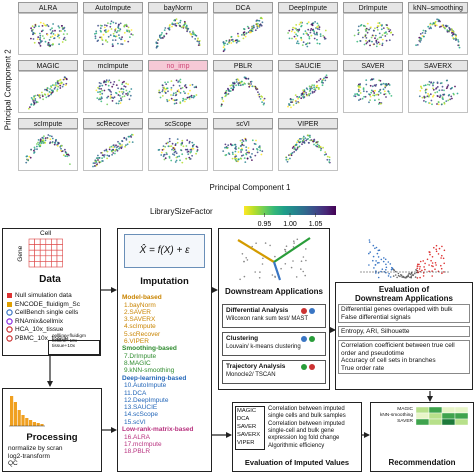 The image size is (474, 474). Describe the element at coordinates (178, 65) in the screenshot. I see `panel-title: no_imp` at that location.